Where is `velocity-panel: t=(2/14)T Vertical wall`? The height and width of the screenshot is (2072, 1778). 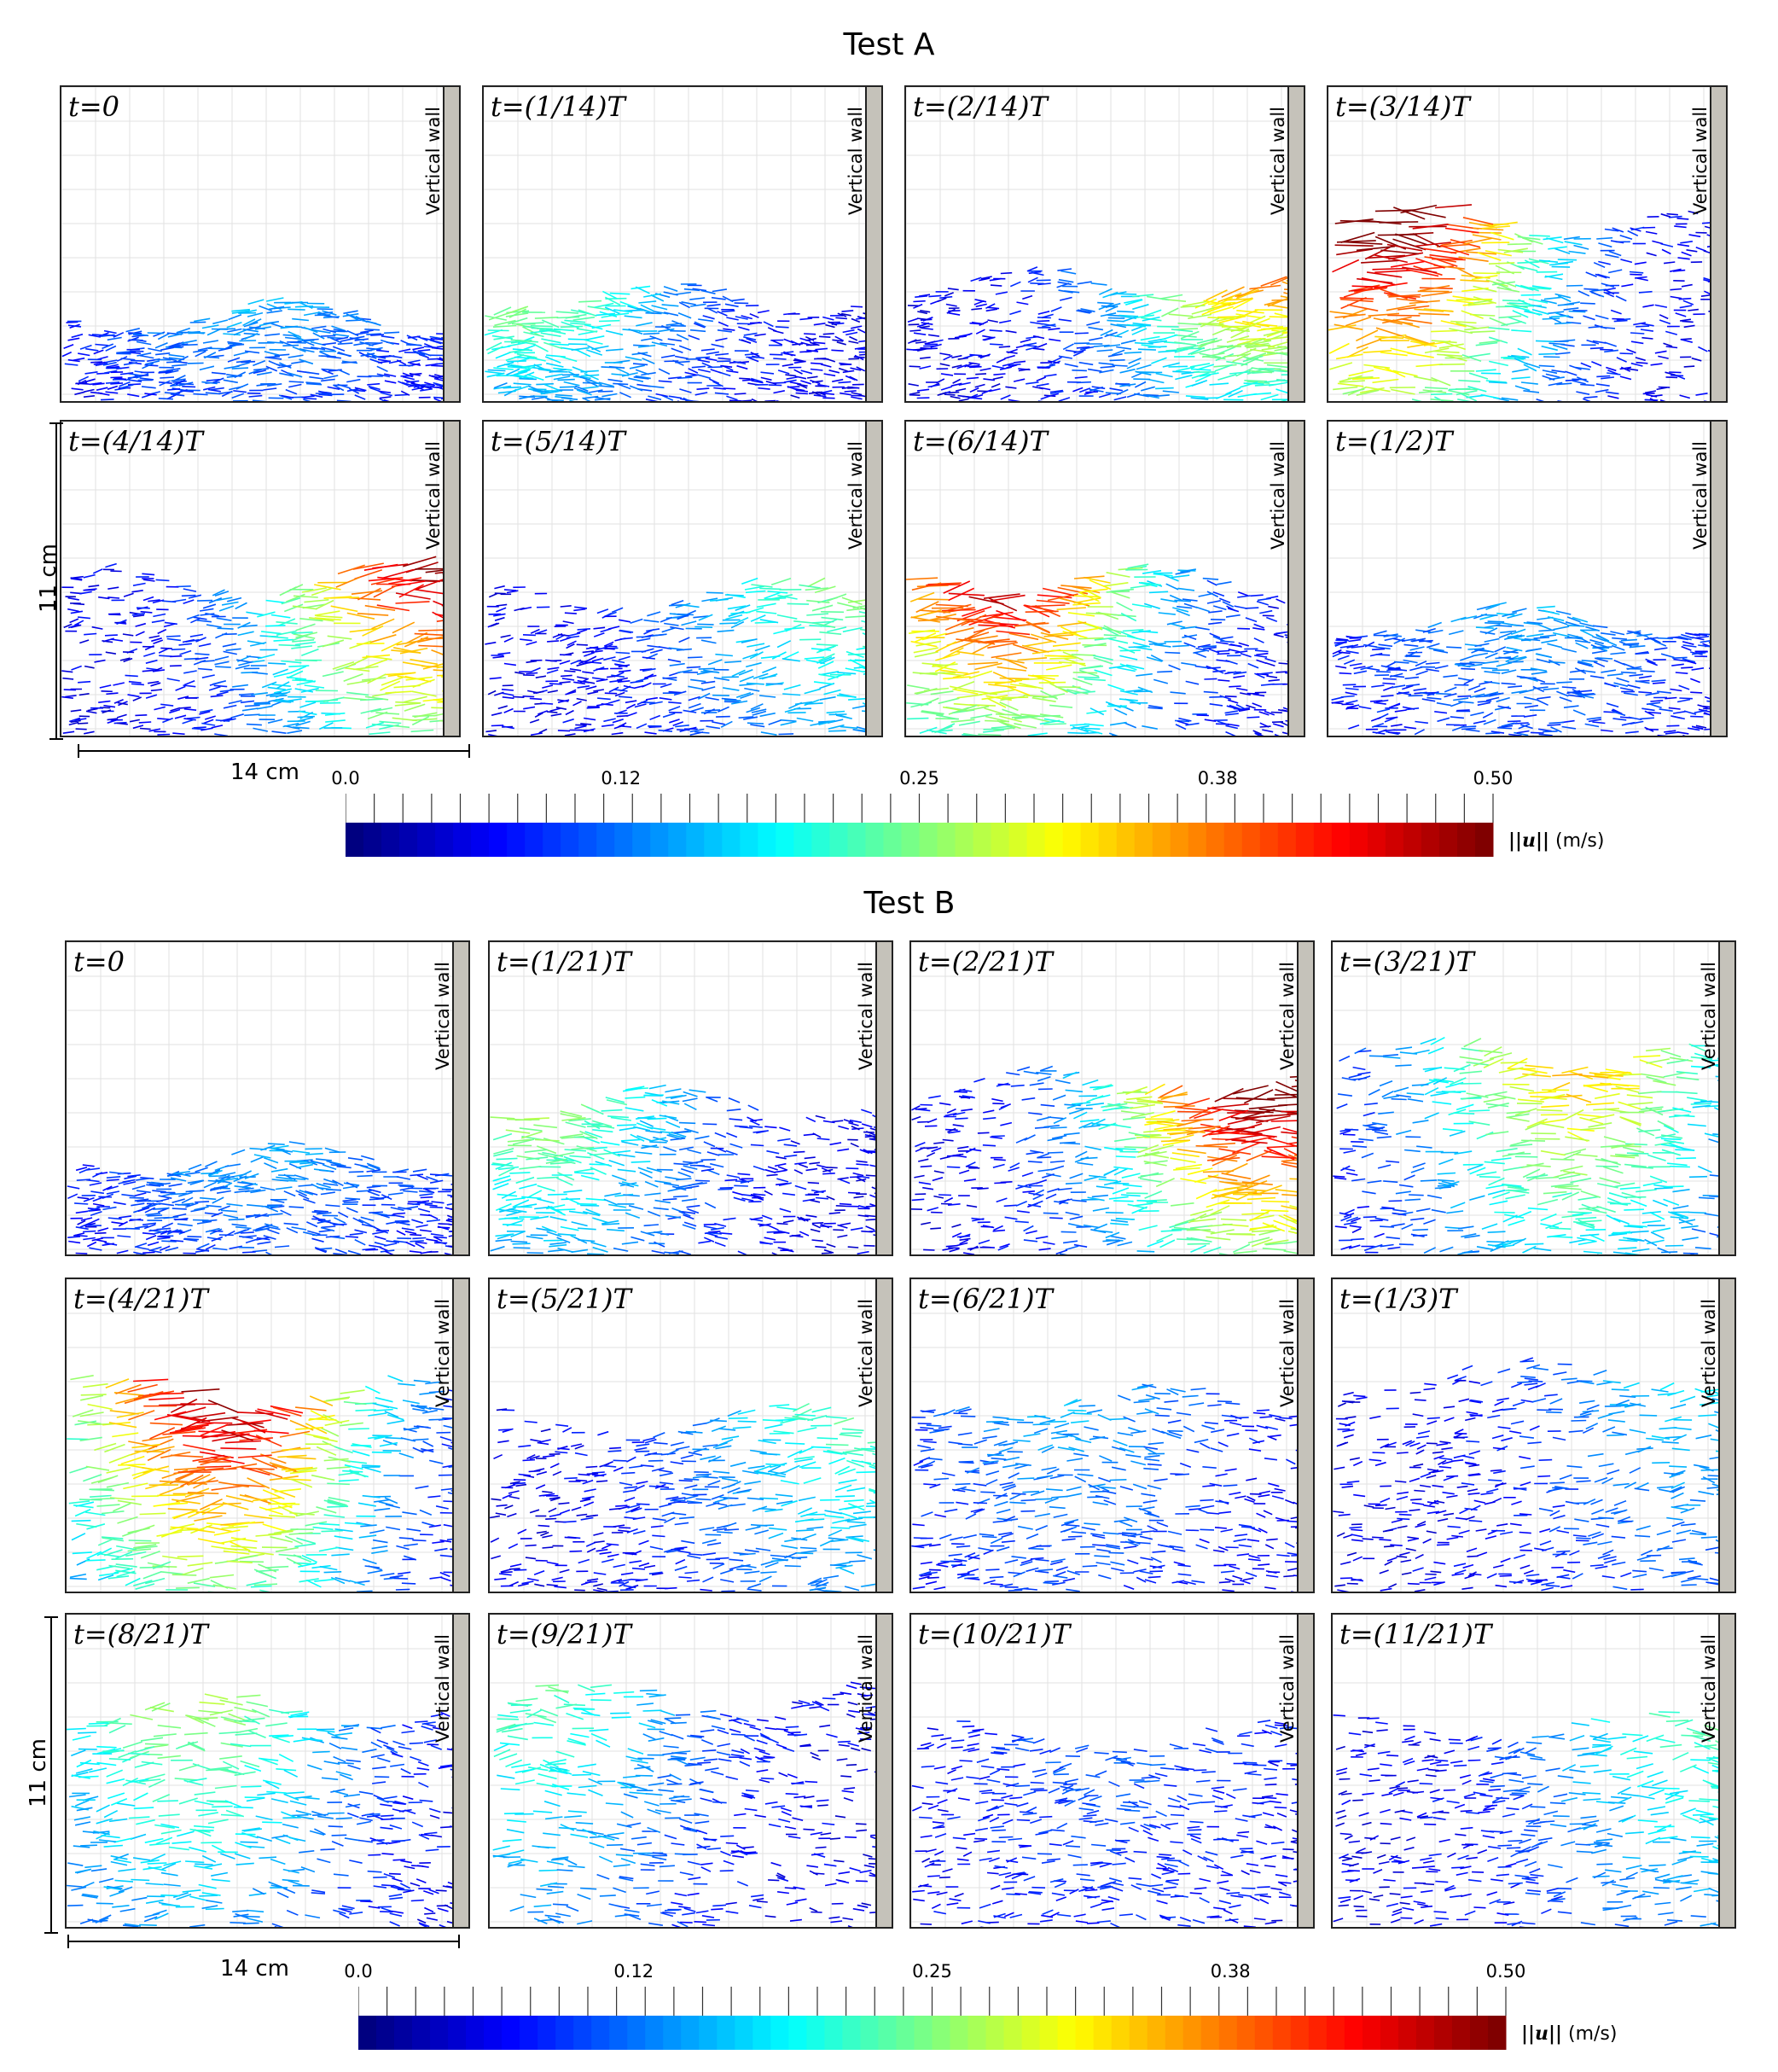
velocity-panel: t=(2/14)T Vertical wall is located at coordinates (1104, 244).